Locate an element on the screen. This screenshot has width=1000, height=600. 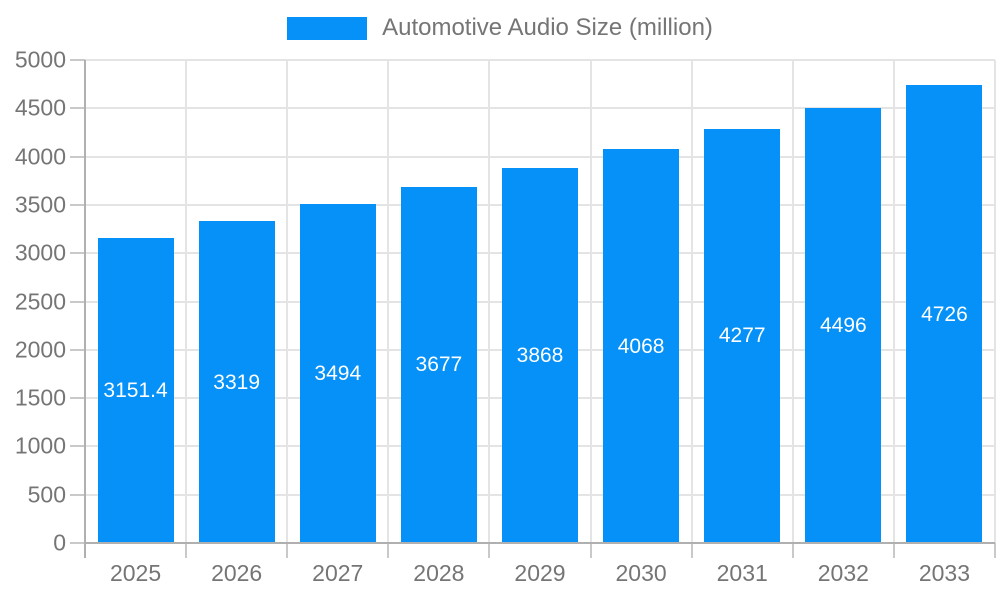
bar-2030 is located at coordinates (641, 345).